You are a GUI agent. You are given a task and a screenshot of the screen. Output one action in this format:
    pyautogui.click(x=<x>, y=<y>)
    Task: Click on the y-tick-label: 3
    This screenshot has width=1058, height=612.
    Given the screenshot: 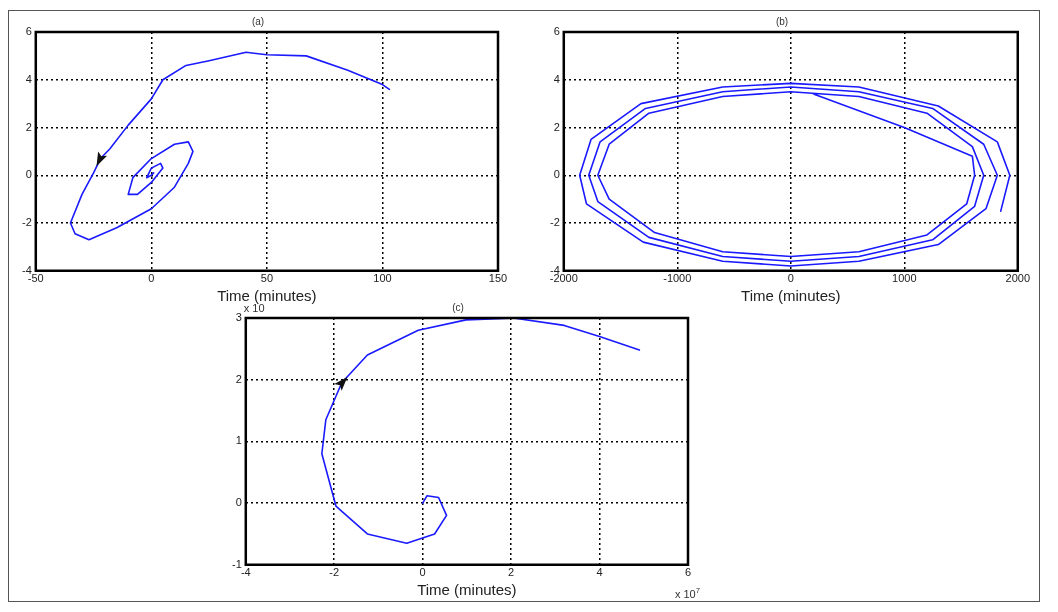 What is the action you would take?
    pyautogui.click(x=238, y=317)
    